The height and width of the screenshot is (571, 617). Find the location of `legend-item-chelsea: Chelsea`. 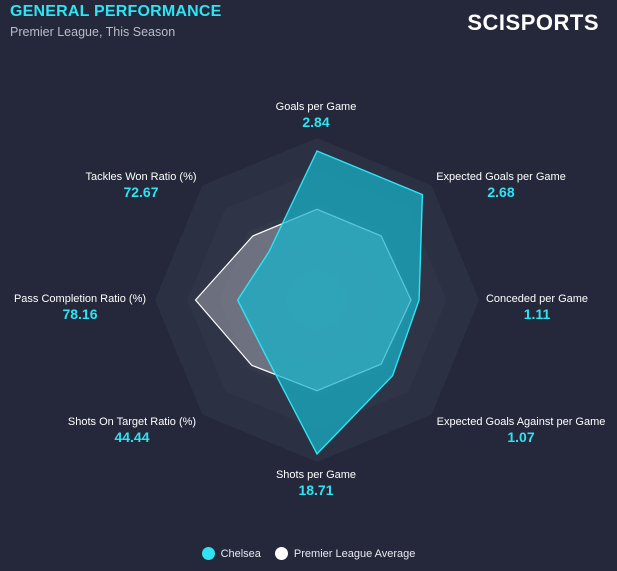

legend-item-chelsea: Chelsea is located at coordinates (231, 553).